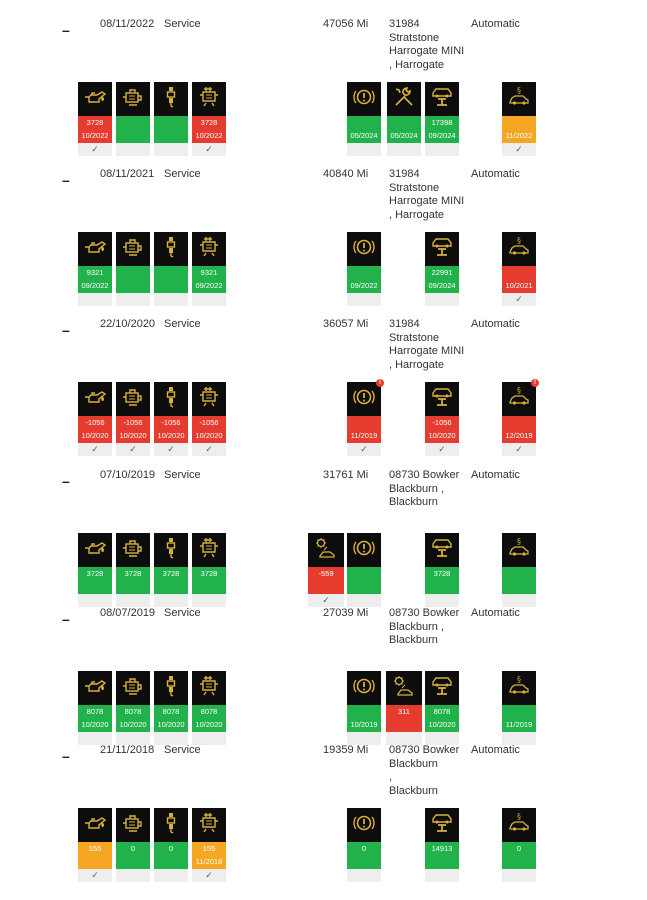 The height and width of the screenshot is (900, 647). Describe the element at coordinates (519, 119) in the screenshot. I see `service-item-tile: § 11/2022 ✓` at that location.